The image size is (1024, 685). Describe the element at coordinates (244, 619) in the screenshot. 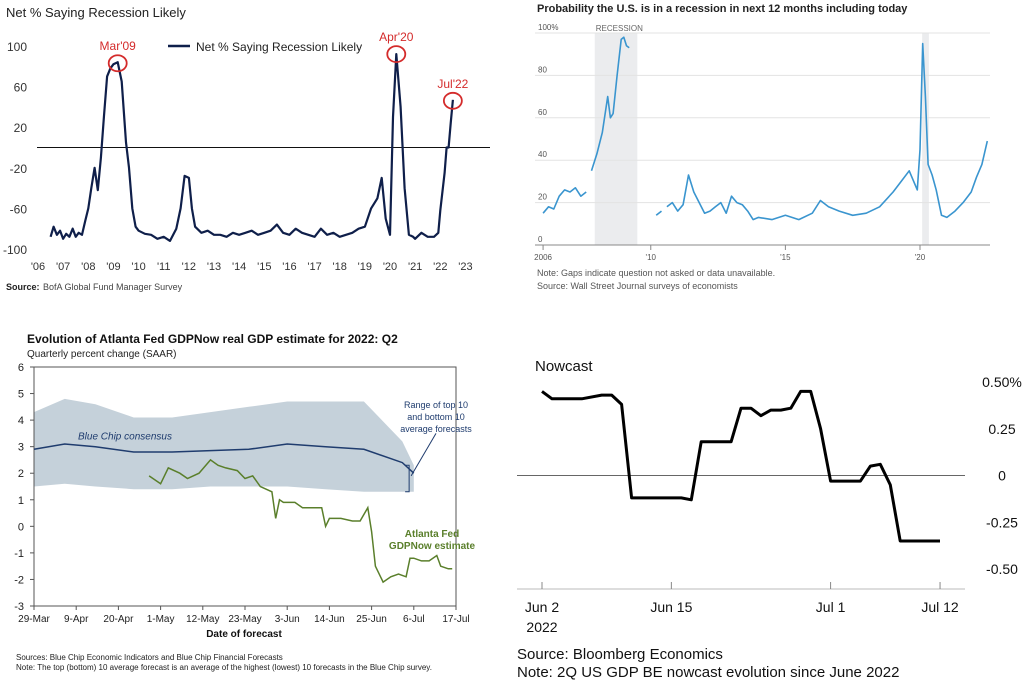

I see `atl-x-tick-label: 23-May` at that location.